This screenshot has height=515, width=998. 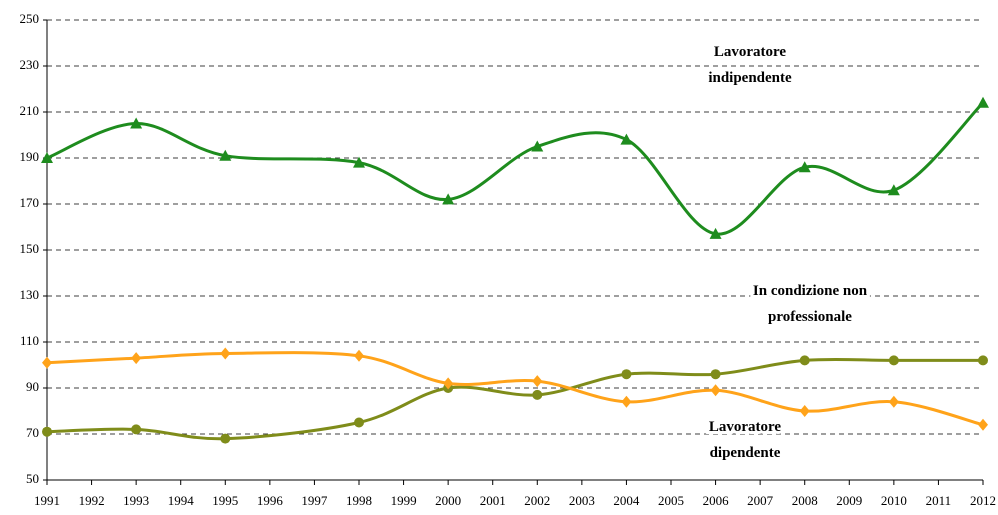 I want to click on y-tick-label: 170, so click(x=30, y=202).